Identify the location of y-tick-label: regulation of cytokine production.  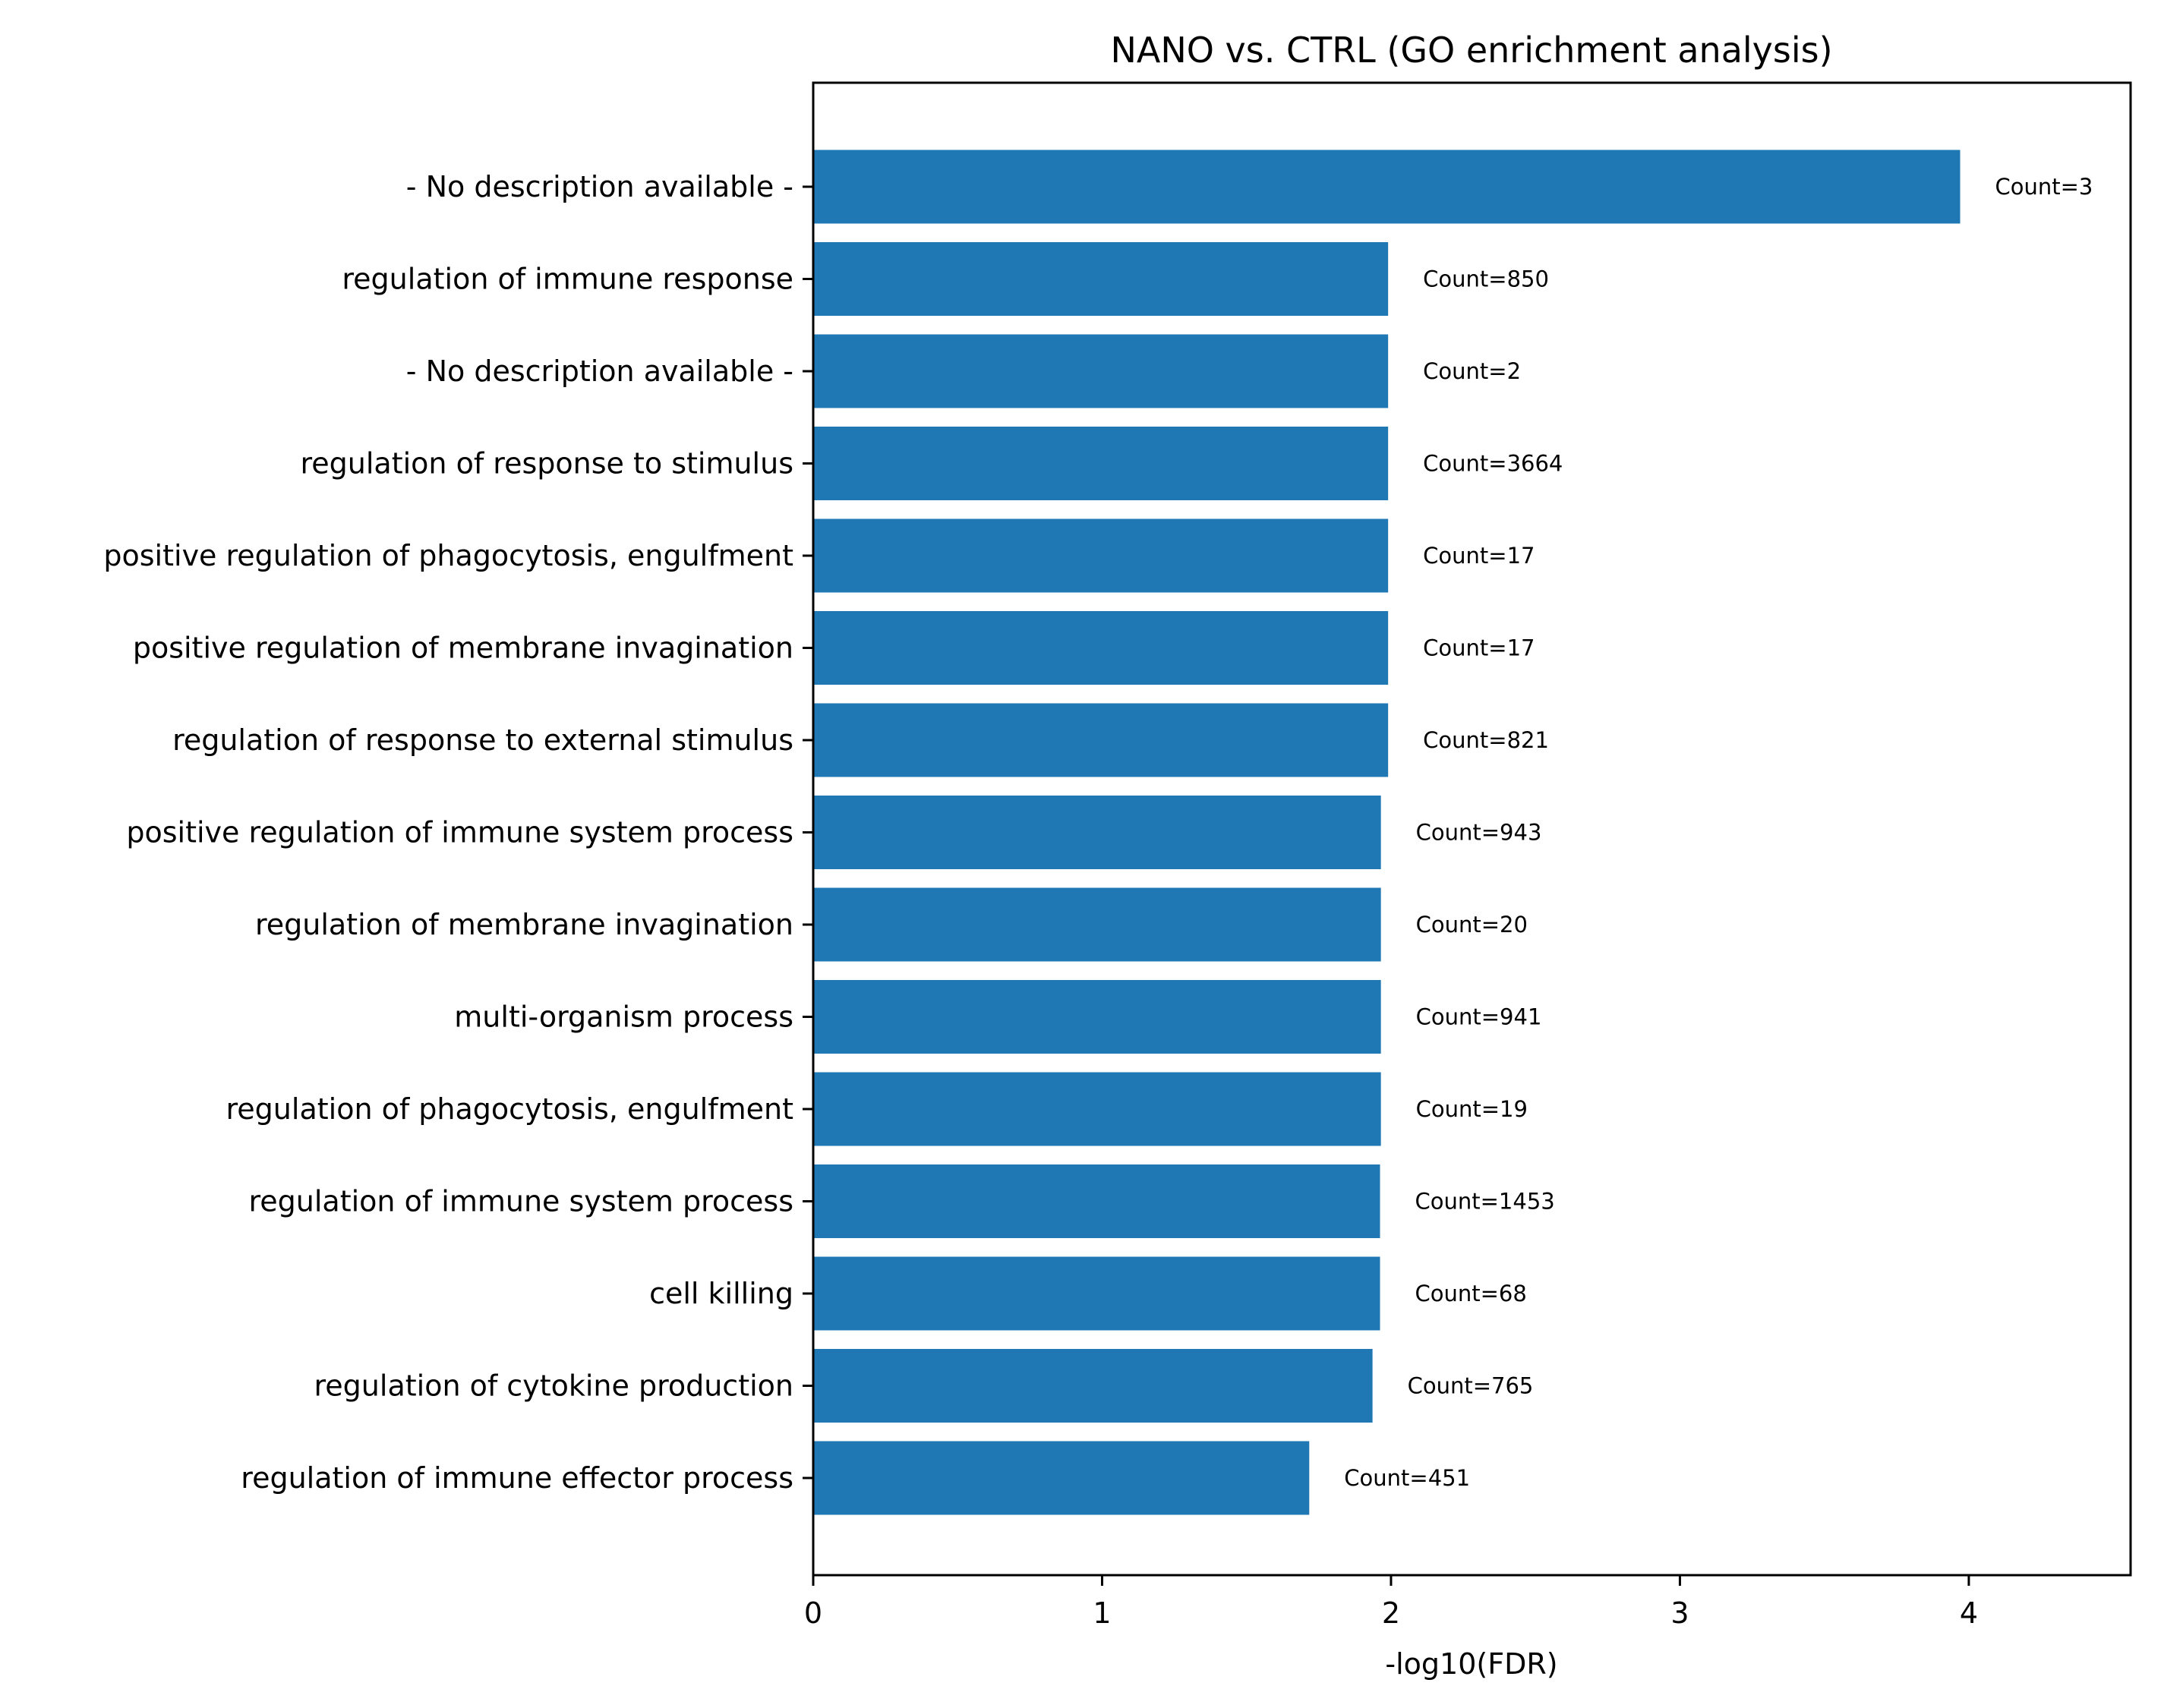
(553, 1386).